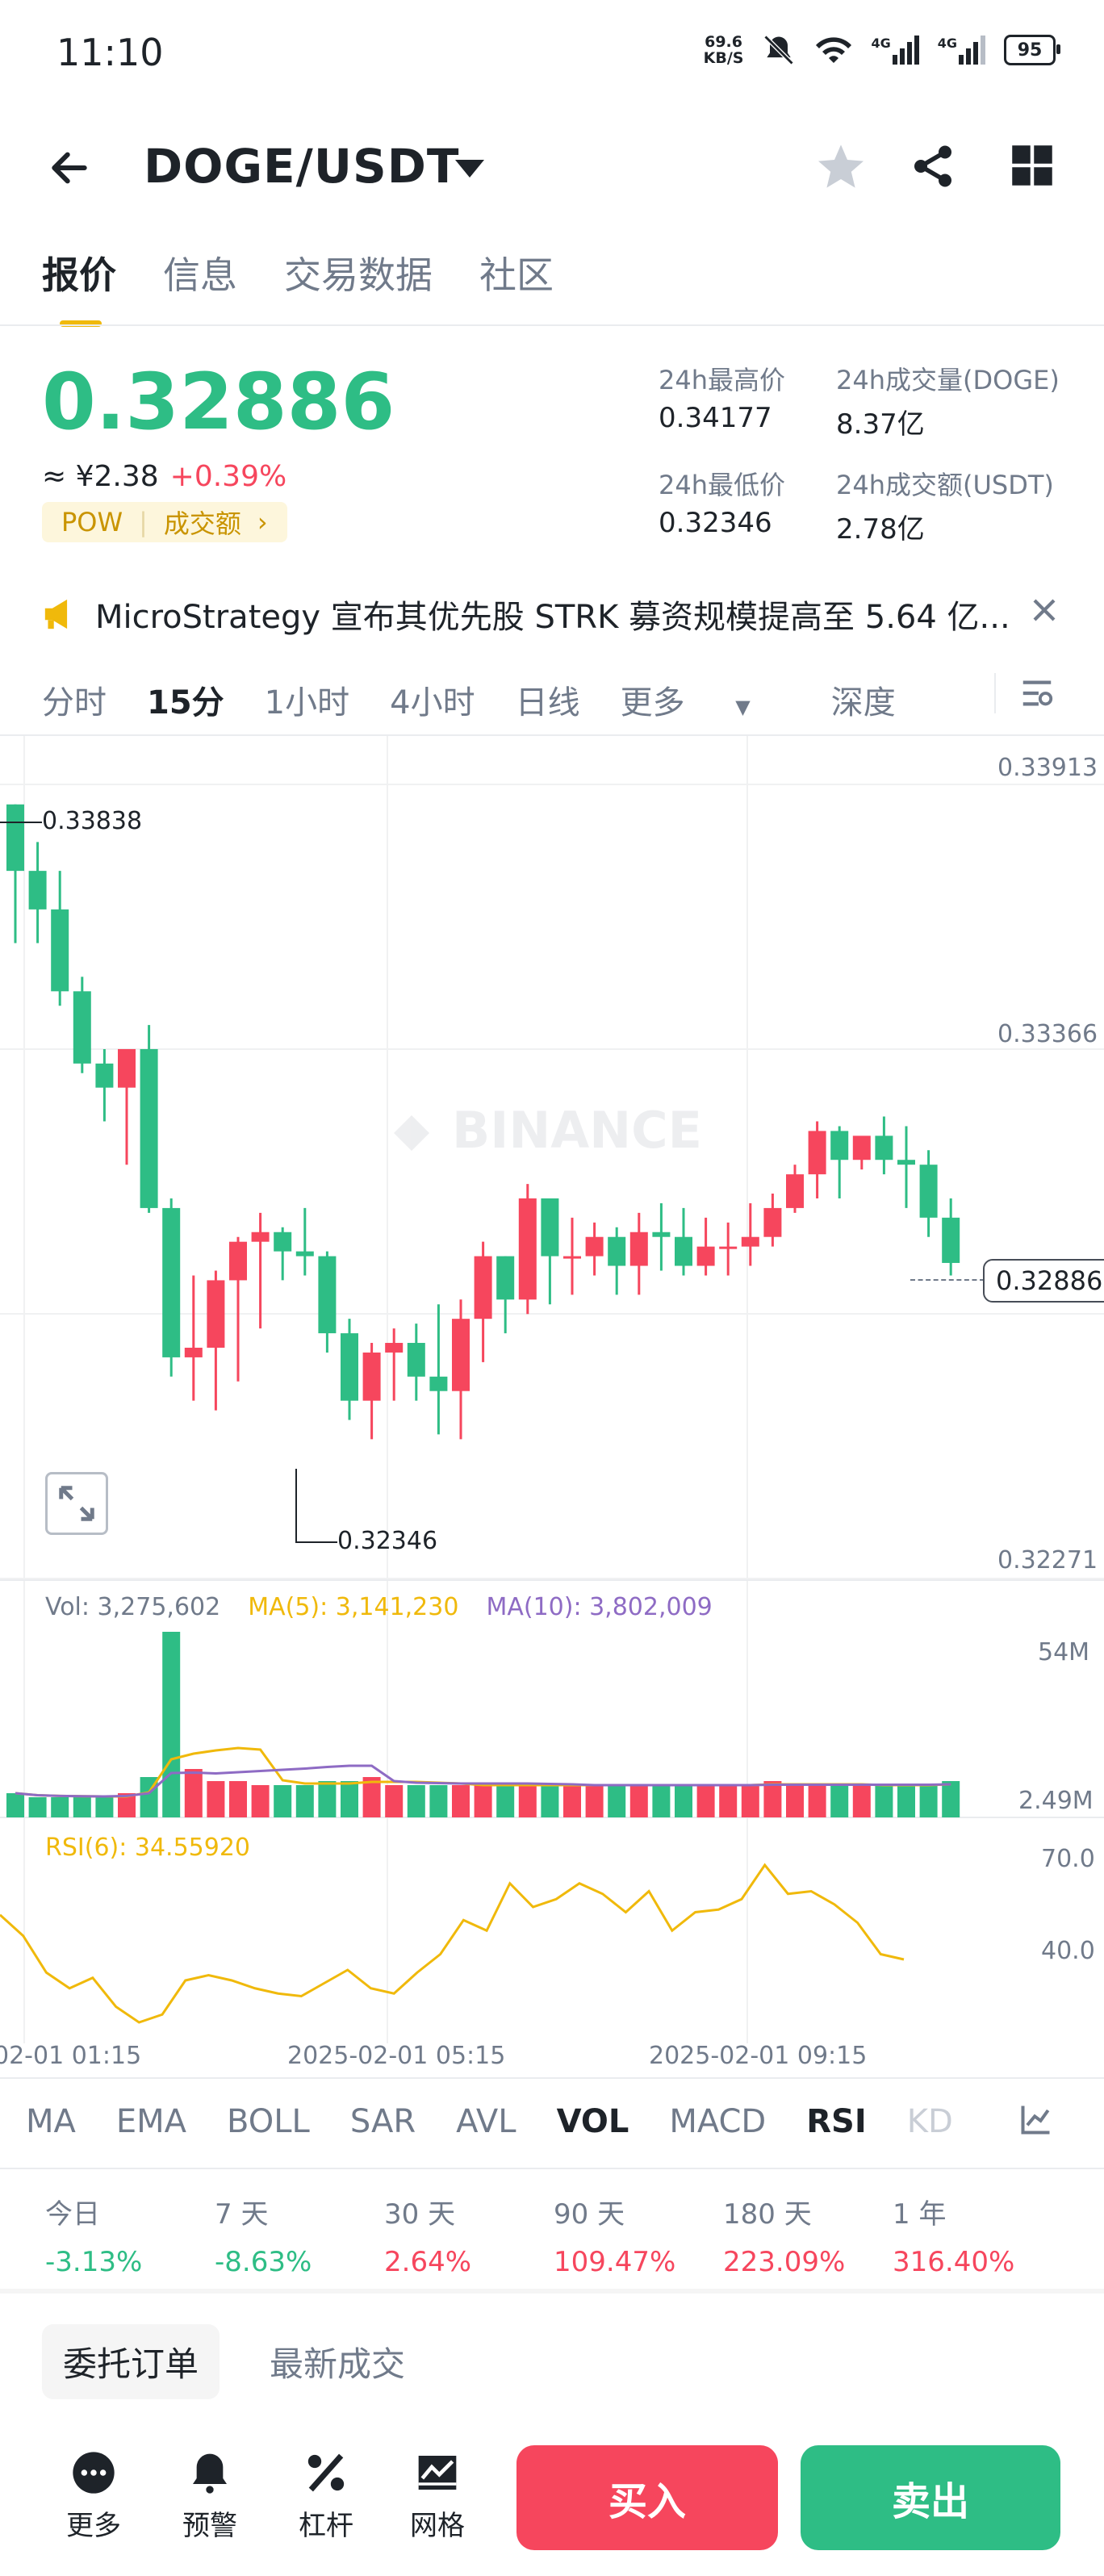 The width and height of the screenshot is (1104, 2576). Describe the element at coordinates (209, 2496) in the screenshot. I see `bottom-alert: 预警` at that location.